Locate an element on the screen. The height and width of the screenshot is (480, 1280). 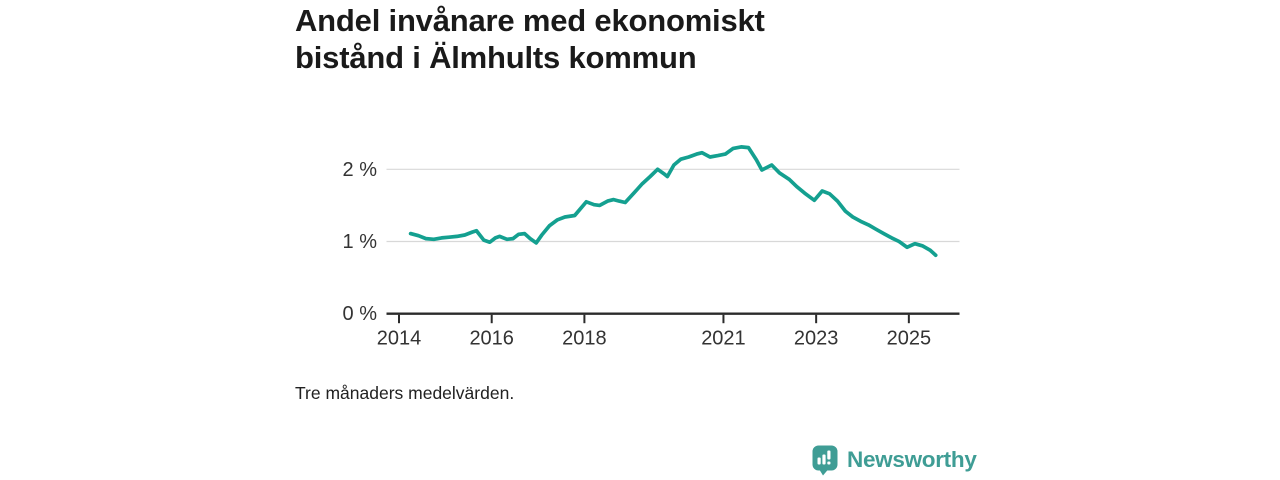
x-axis-tick-label: 2014 is located at coordinates (399, 339).